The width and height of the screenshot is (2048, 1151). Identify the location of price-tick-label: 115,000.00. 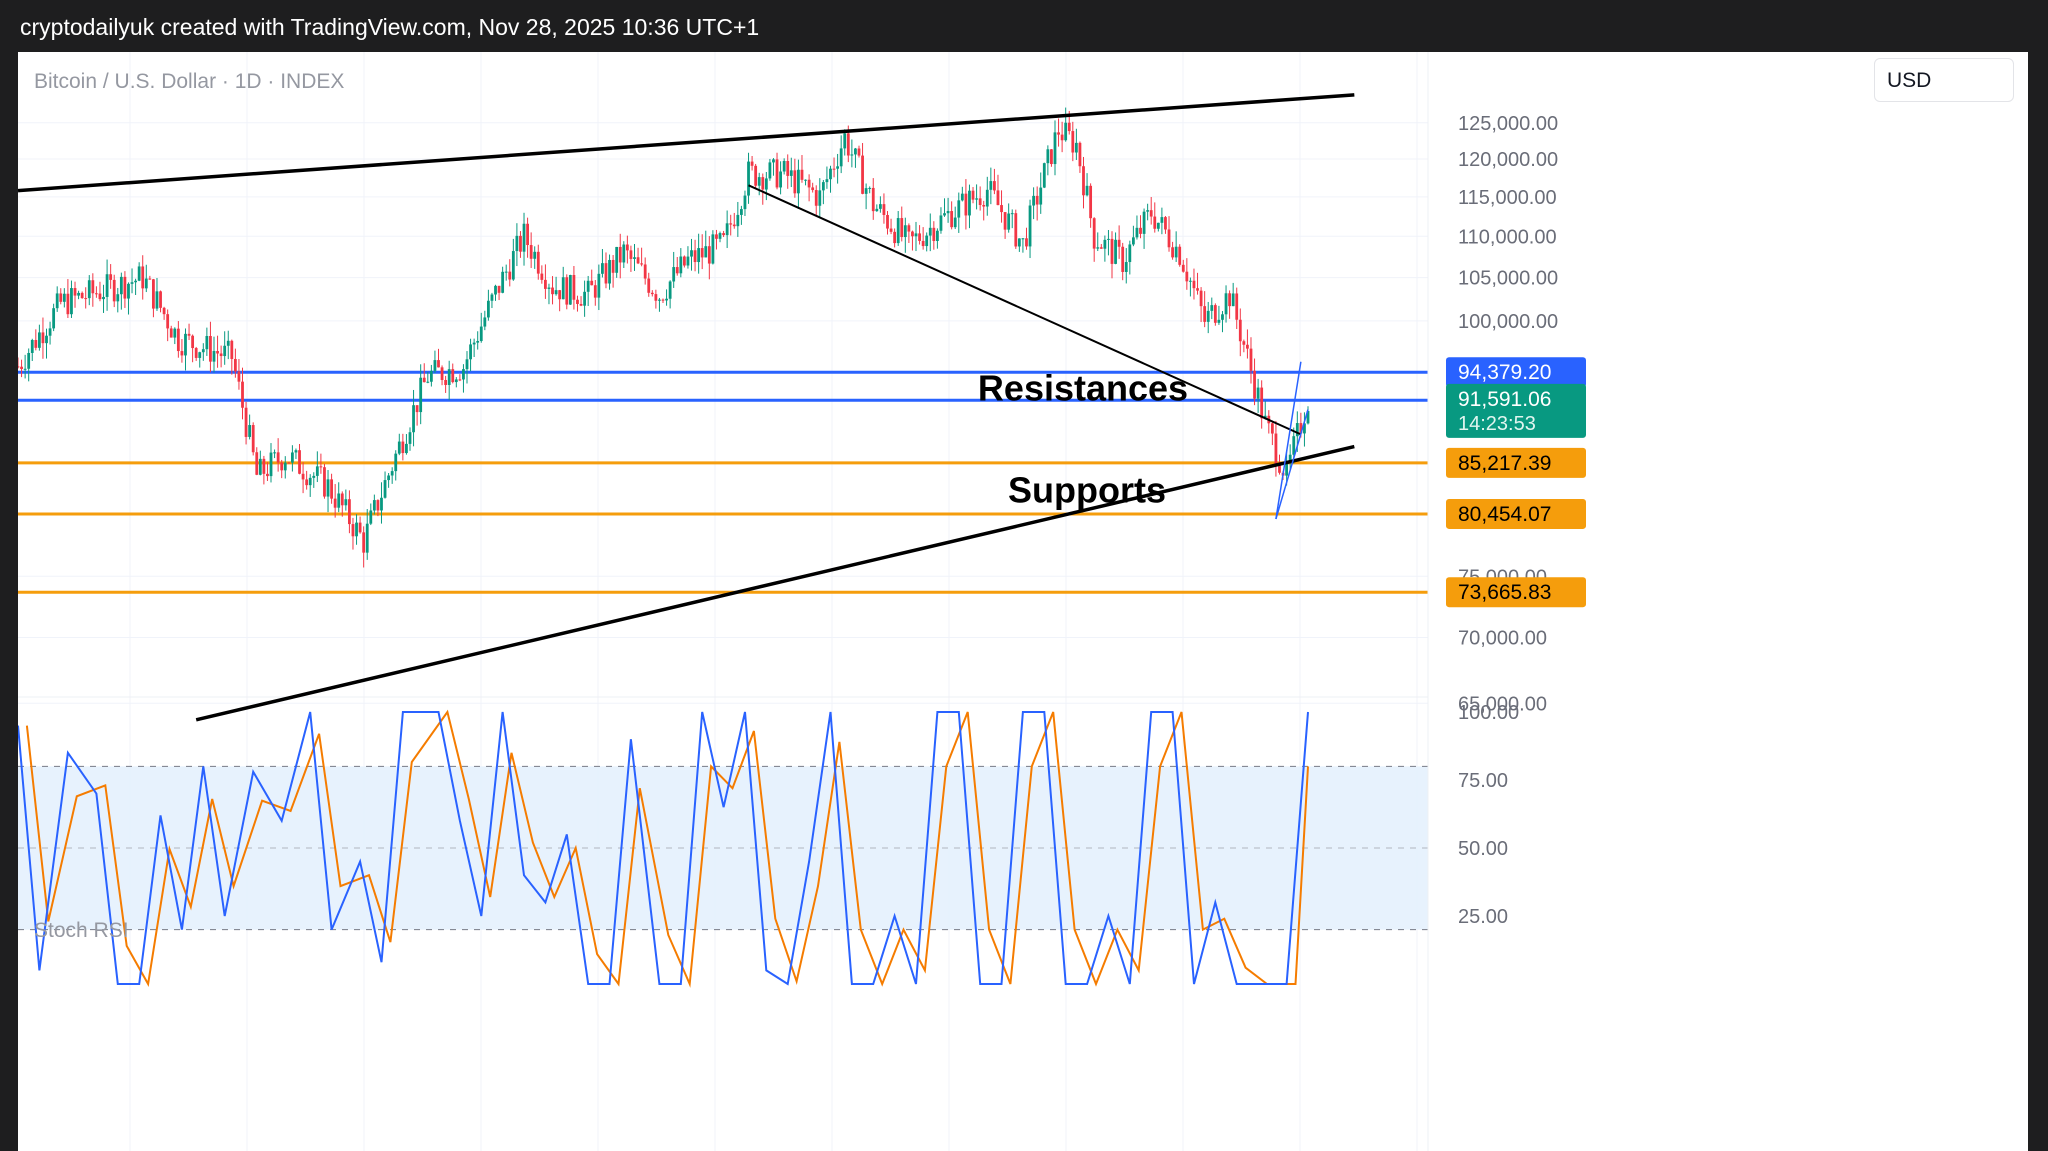
(1507, 198).